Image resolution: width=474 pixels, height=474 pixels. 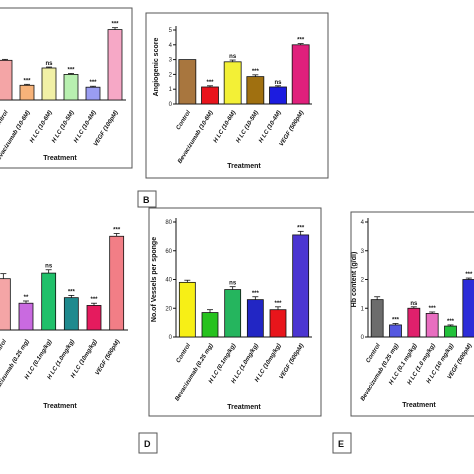 I want to click on y-tick-label: 80, so click(x=168, y=223).